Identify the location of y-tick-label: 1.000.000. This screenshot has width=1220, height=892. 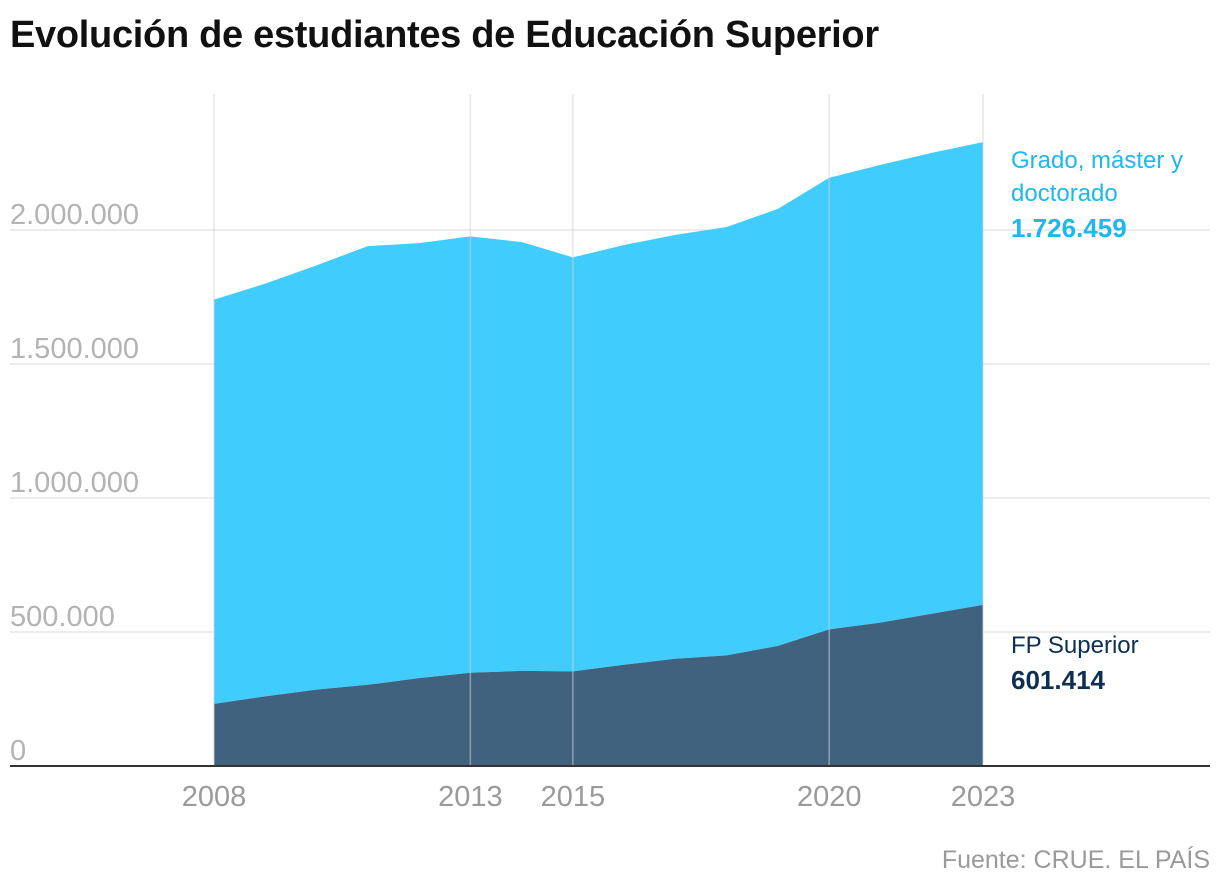
(74, 483).